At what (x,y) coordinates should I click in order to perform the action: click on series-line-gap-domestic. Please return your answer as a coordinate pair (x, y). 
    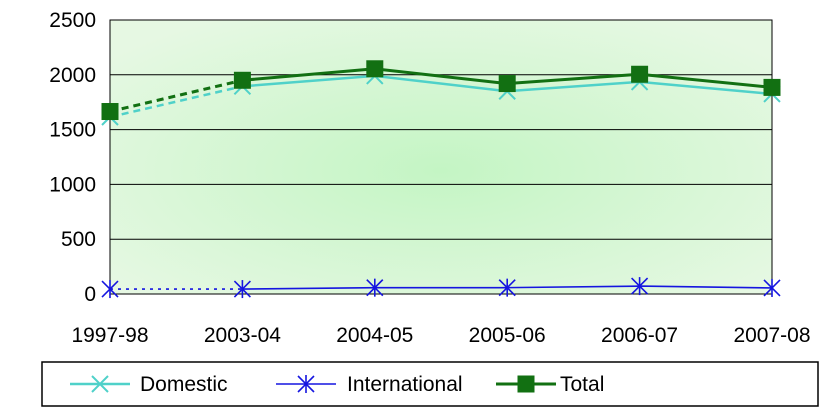
    Looking at the image, I should click on (176, 102).